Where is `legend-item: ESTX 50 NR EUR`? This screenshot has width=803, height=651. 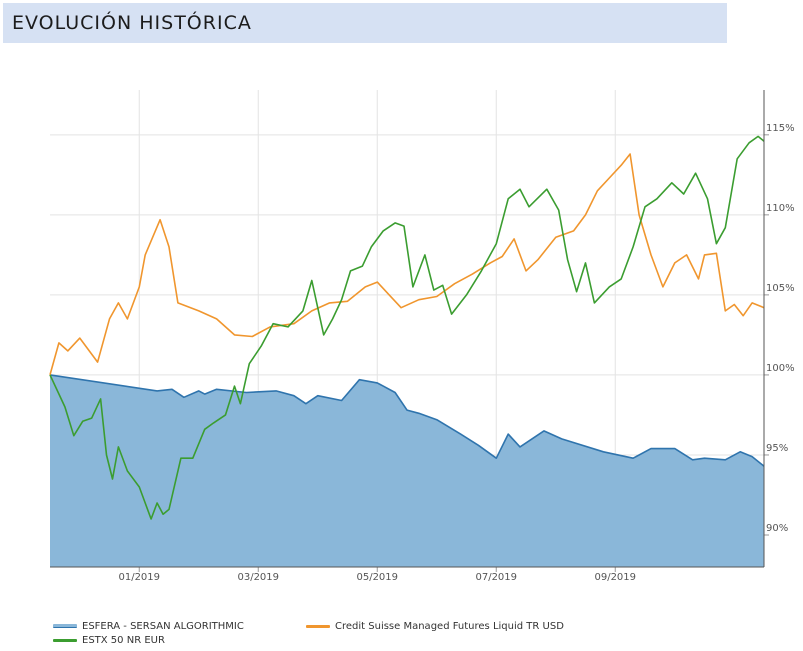
legend-item: ESTX 50 NR EUR is located at coordinates (109, 640).